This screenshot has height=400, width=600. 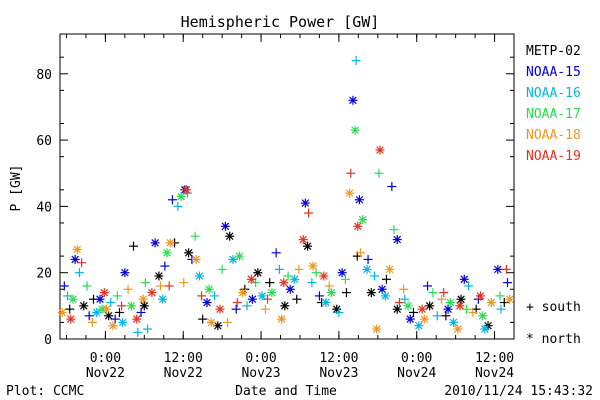 I want to click on legend-entry: NOAA-16, so click(x=553, y=93).